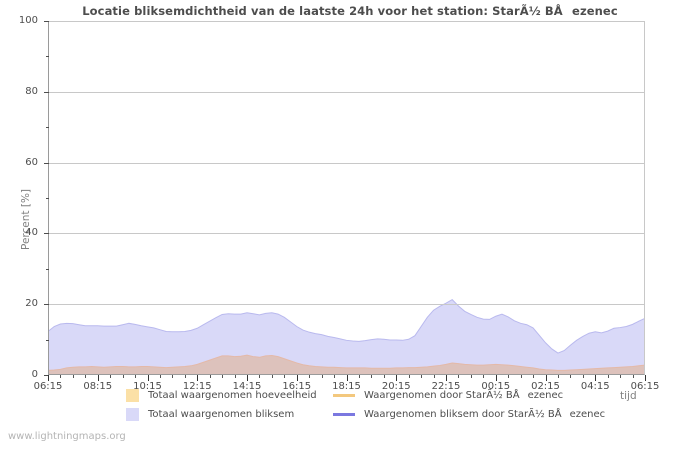  I want to click on line-total-lightning, so click(346, 326).